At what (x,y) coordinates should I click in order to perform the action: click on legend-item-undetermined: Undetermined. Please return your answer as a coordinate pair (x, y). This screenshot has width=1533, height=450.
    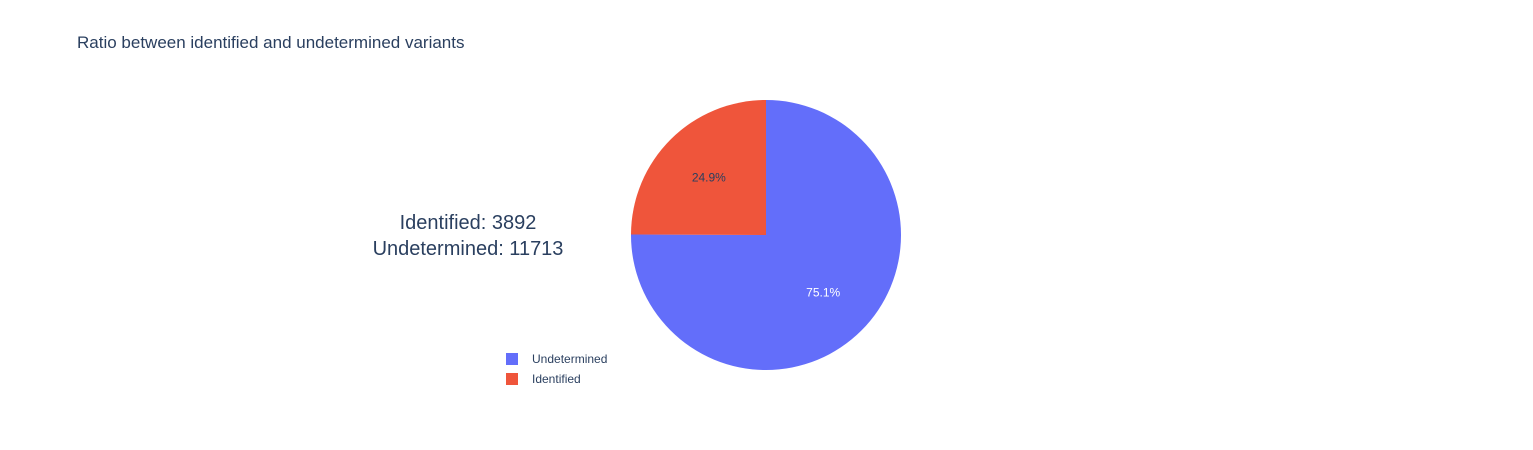
    Looking at the image, I should click on (556, 359).